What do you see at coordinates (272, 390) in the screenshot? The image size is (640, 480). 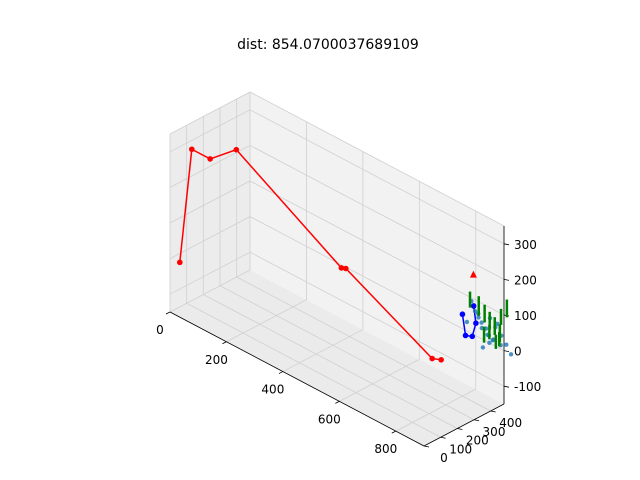 I see `x-tick-label: 400` at bounding box center [272, 390].